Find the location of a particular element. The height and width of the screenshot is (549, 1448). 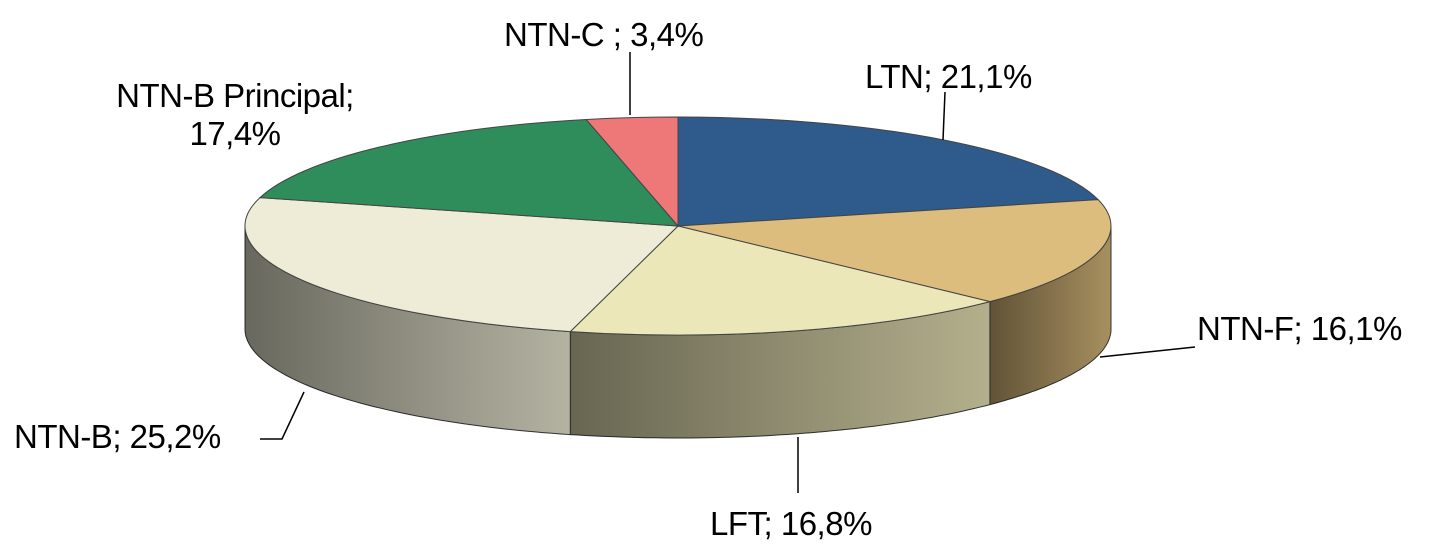

data-label: NTN-B Principal; 17,4% is located at coordinates (235, 114).